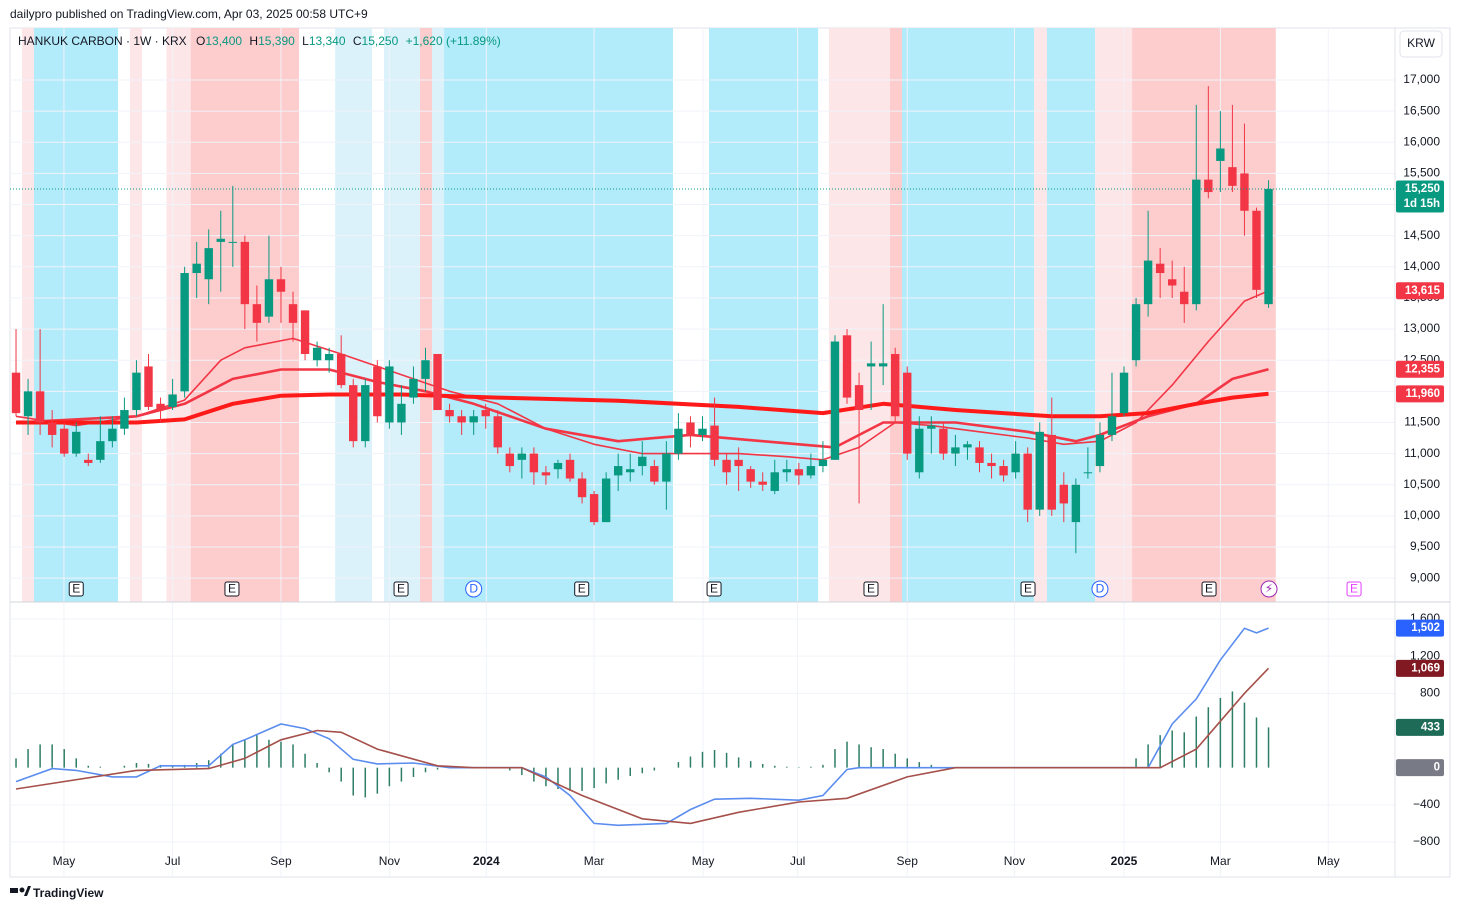 Image resolution: width=1460 pixels, height=912 pixels. What do you see at coordinates (703, 861) in the screenshot?
I see `x-tick-label: May` at bounding box center [703, 861].